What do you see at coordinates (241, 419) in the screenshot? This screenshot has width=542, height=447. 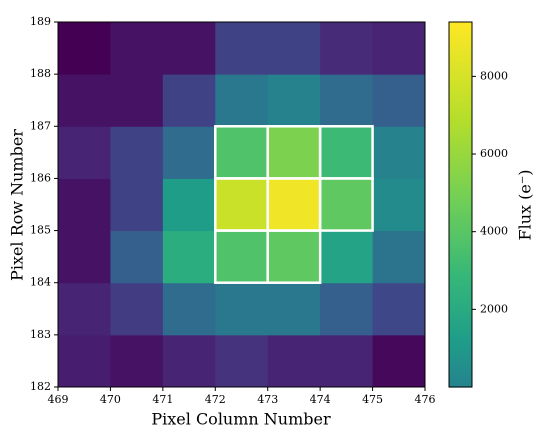 I see `x-axis-label: Pixel Column Number` at bounding box center [241, 419].